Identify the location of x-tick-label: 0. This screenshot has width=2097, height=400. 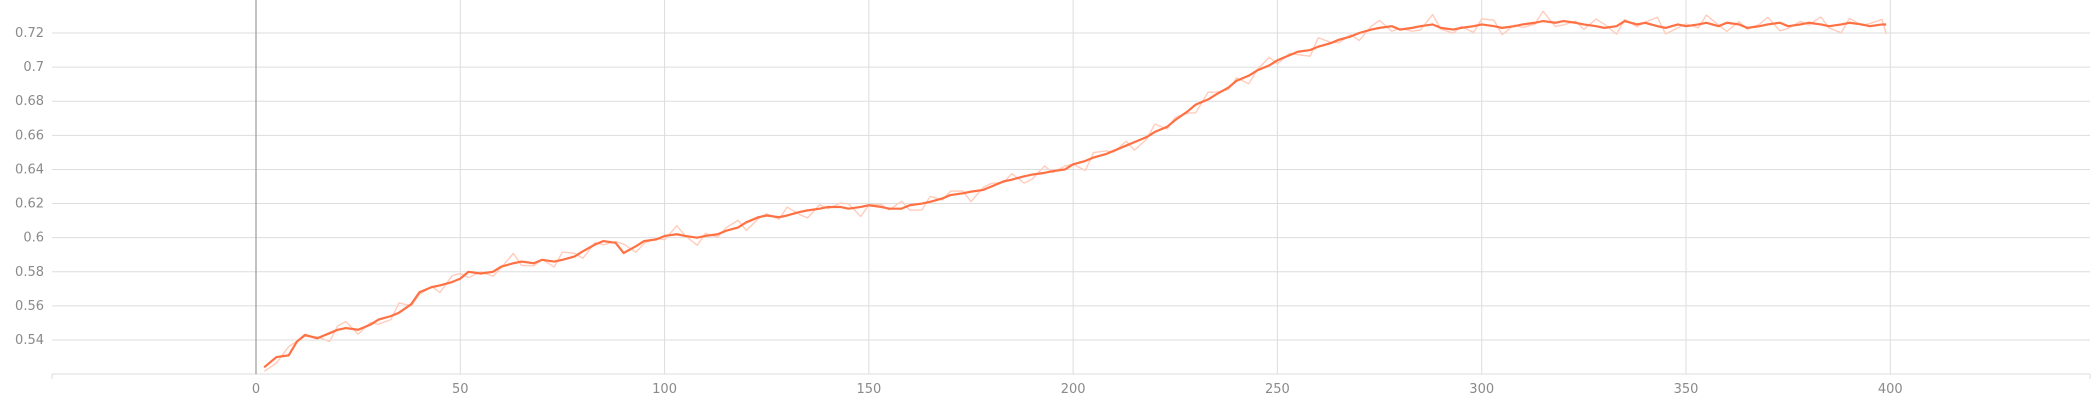
(256, 389).